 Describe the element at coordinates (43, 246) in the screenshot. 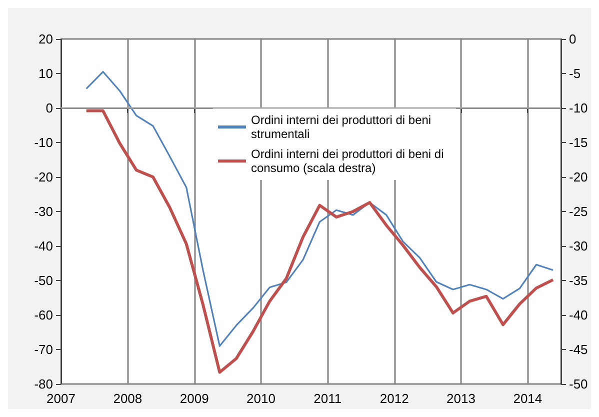

I see `y-tick-label: -40` at that location.